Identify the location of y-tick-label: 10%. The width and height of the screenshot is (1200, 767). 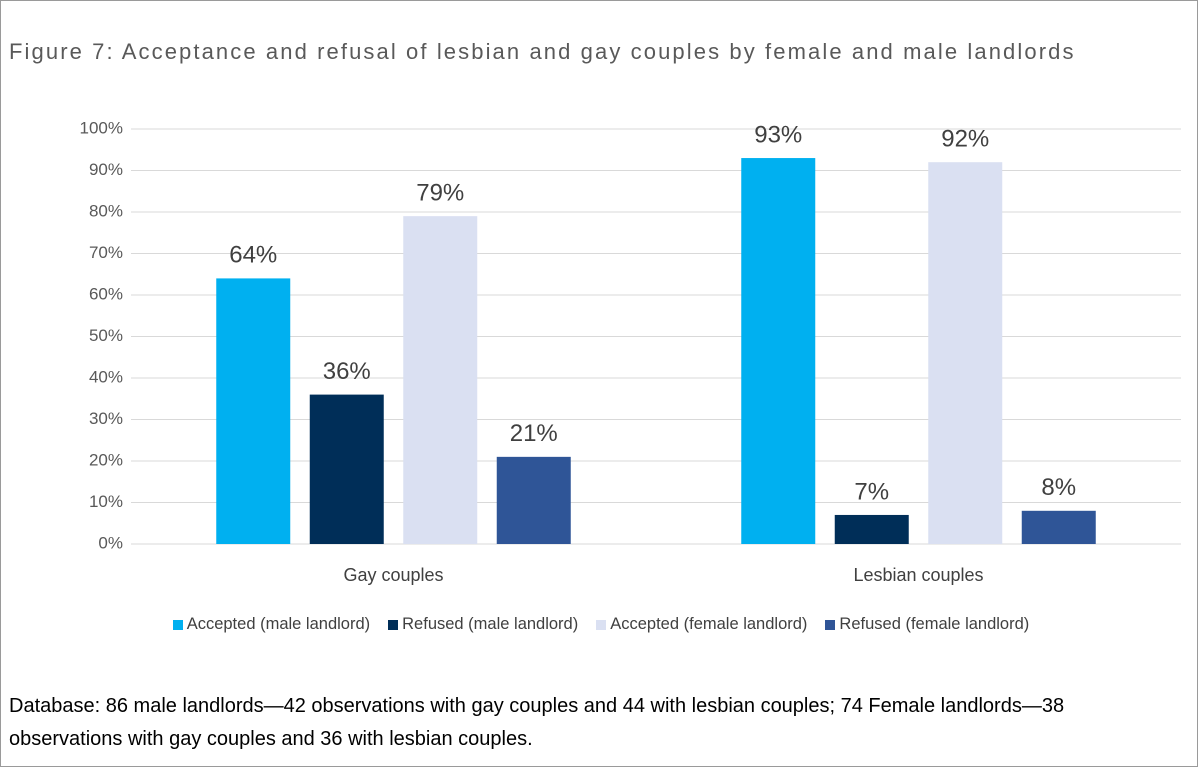
(106, 501).